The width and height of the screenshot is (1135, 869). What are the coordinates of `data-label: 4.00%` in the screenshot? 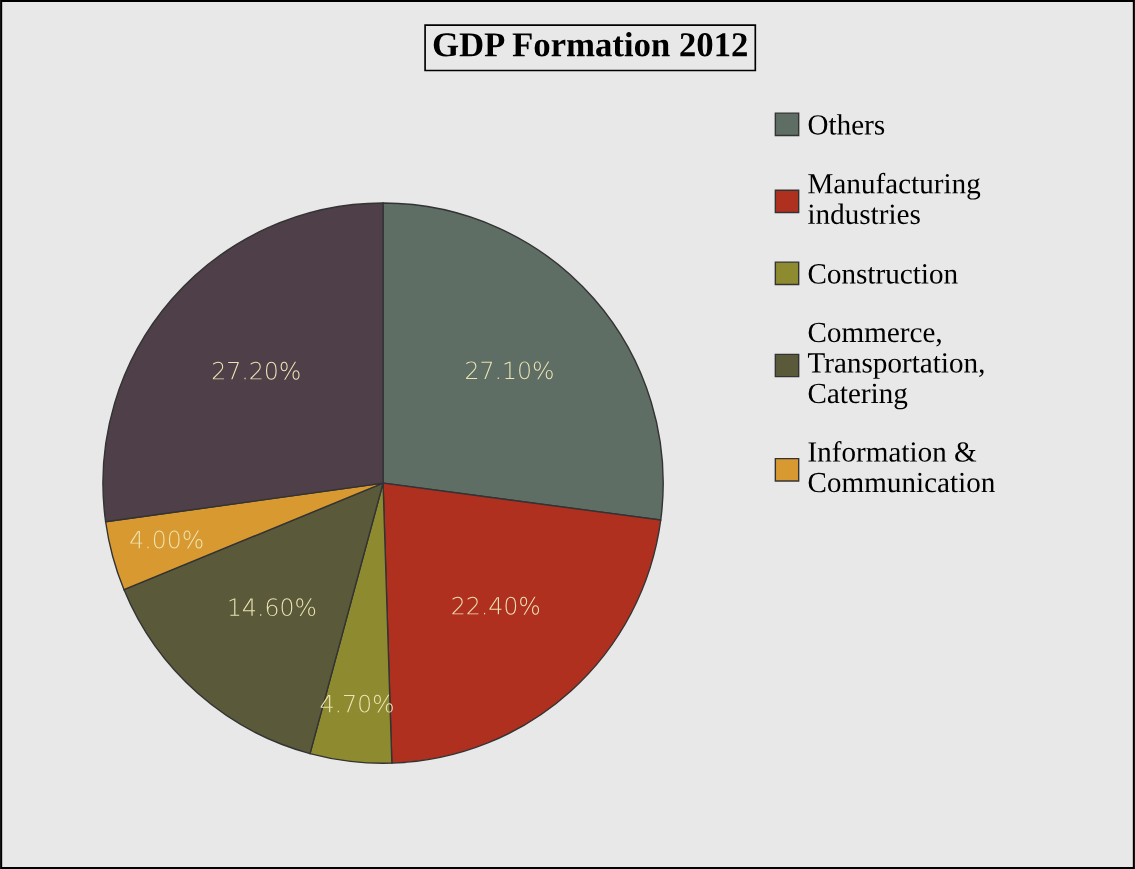 It's located at (166, 539).